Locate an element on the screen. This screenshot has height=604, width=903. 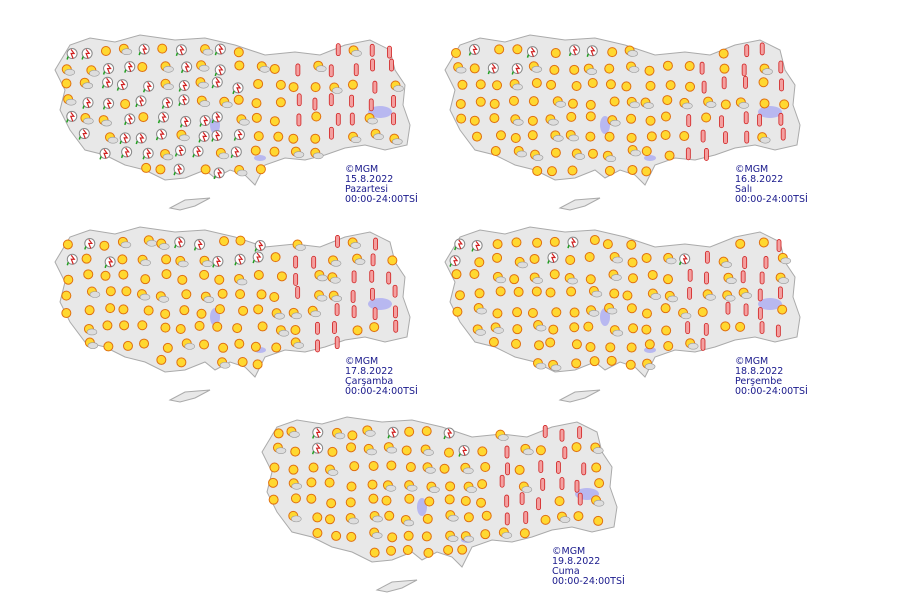
land is located at coordinates (622, 110).